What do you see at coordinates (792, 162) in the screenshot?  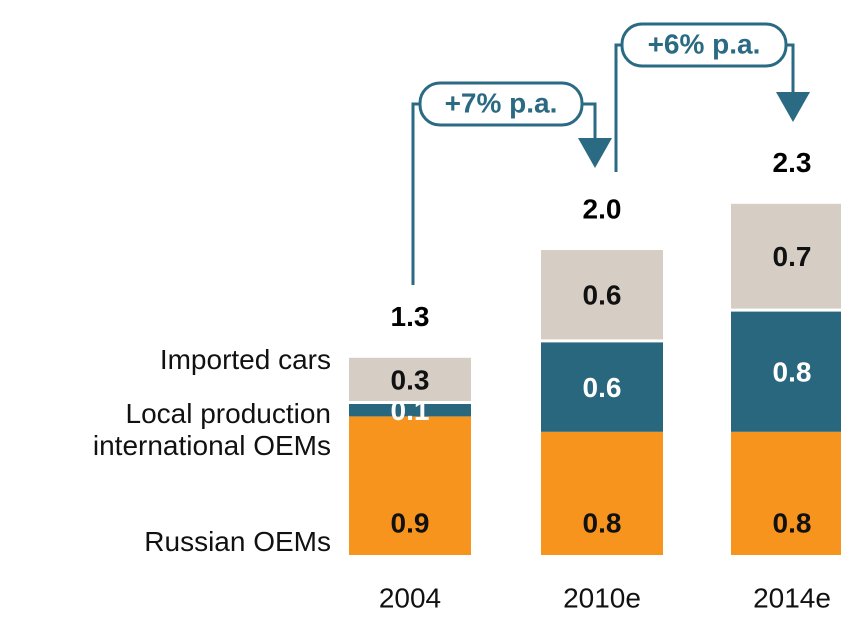 I see `total-label: 2.3` at bounding box center [792, 162].